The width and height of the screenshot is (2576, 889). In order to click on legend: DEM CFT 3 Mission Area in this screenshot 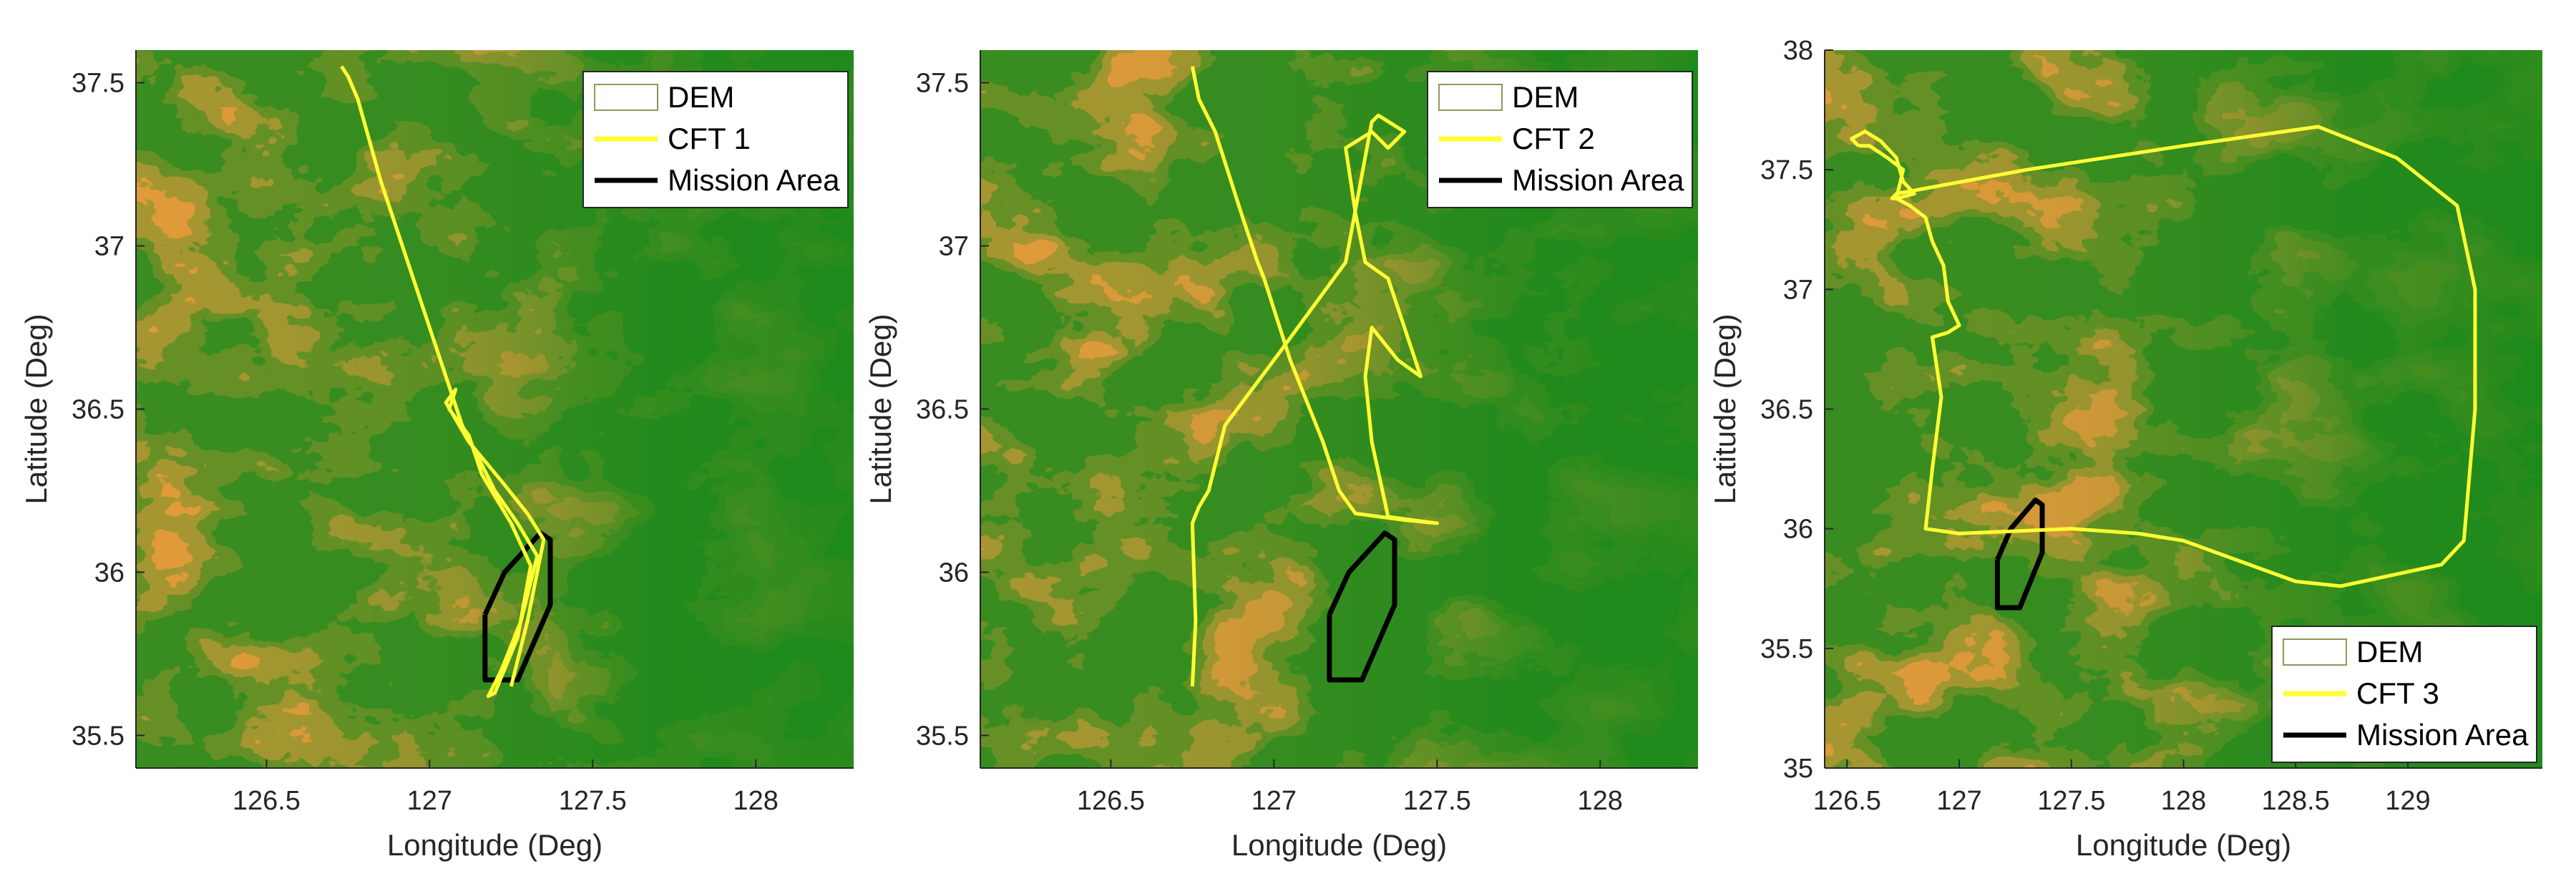, I will do `click(2404, 694)`.